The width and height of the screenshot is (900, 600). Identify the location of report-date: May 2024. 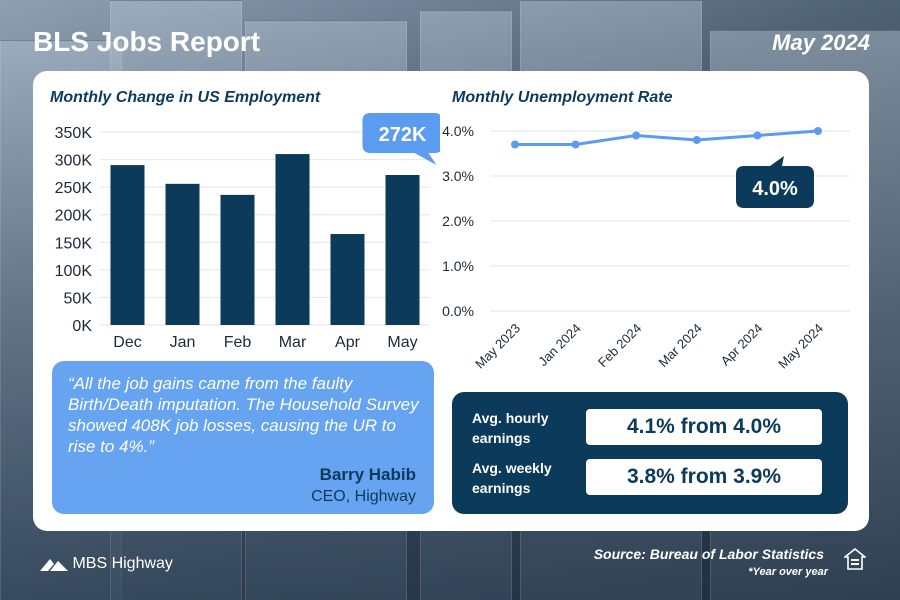
(821, 42).